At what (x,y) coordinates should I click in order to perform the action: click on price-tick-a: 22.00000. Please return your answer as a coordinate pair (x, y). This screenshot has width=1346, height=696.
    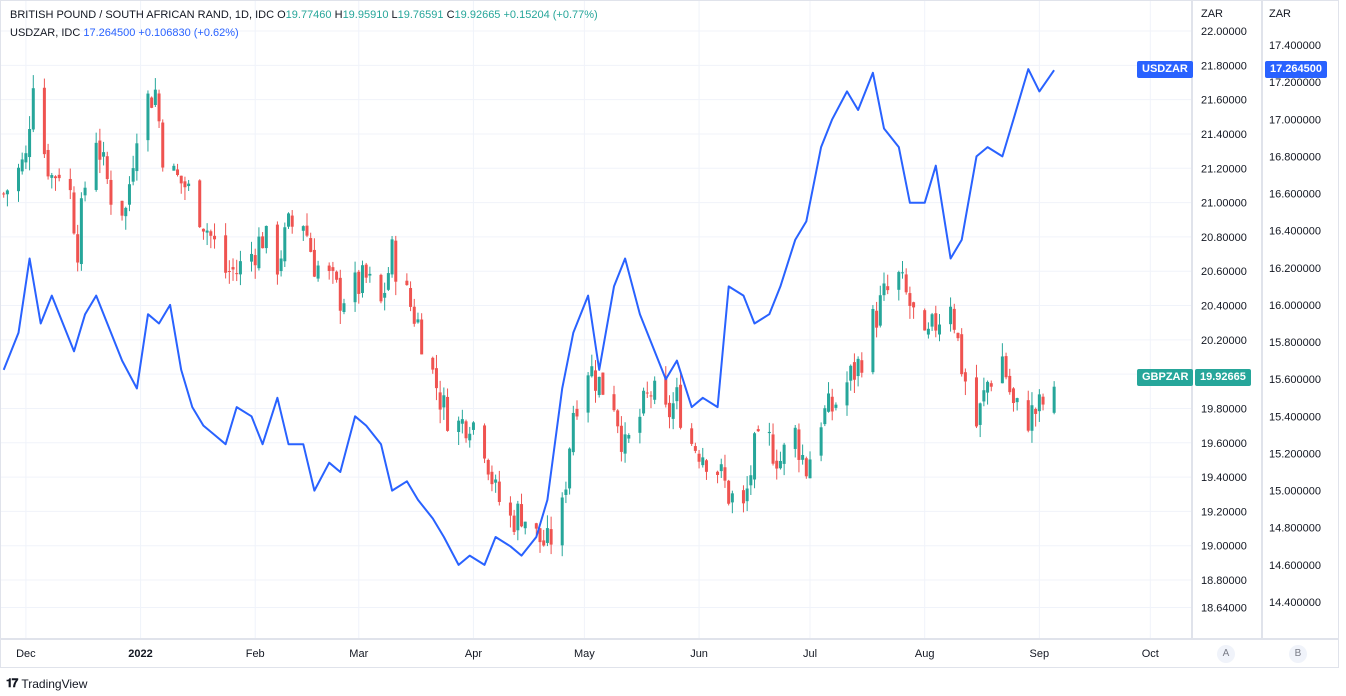
    Looking at the image, I should click on (1224, 32).